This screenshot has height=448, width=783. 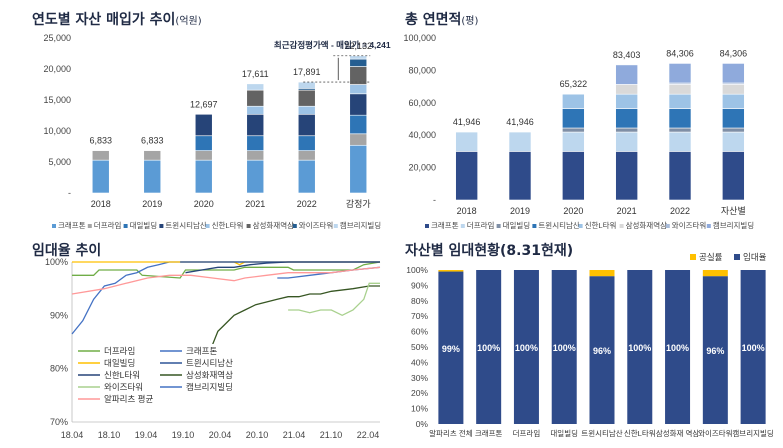 What do you see at coordinates (419, 409) in the screenshot?
I see `chart4-y-tick: 10%` at bounding box center [419, 409].